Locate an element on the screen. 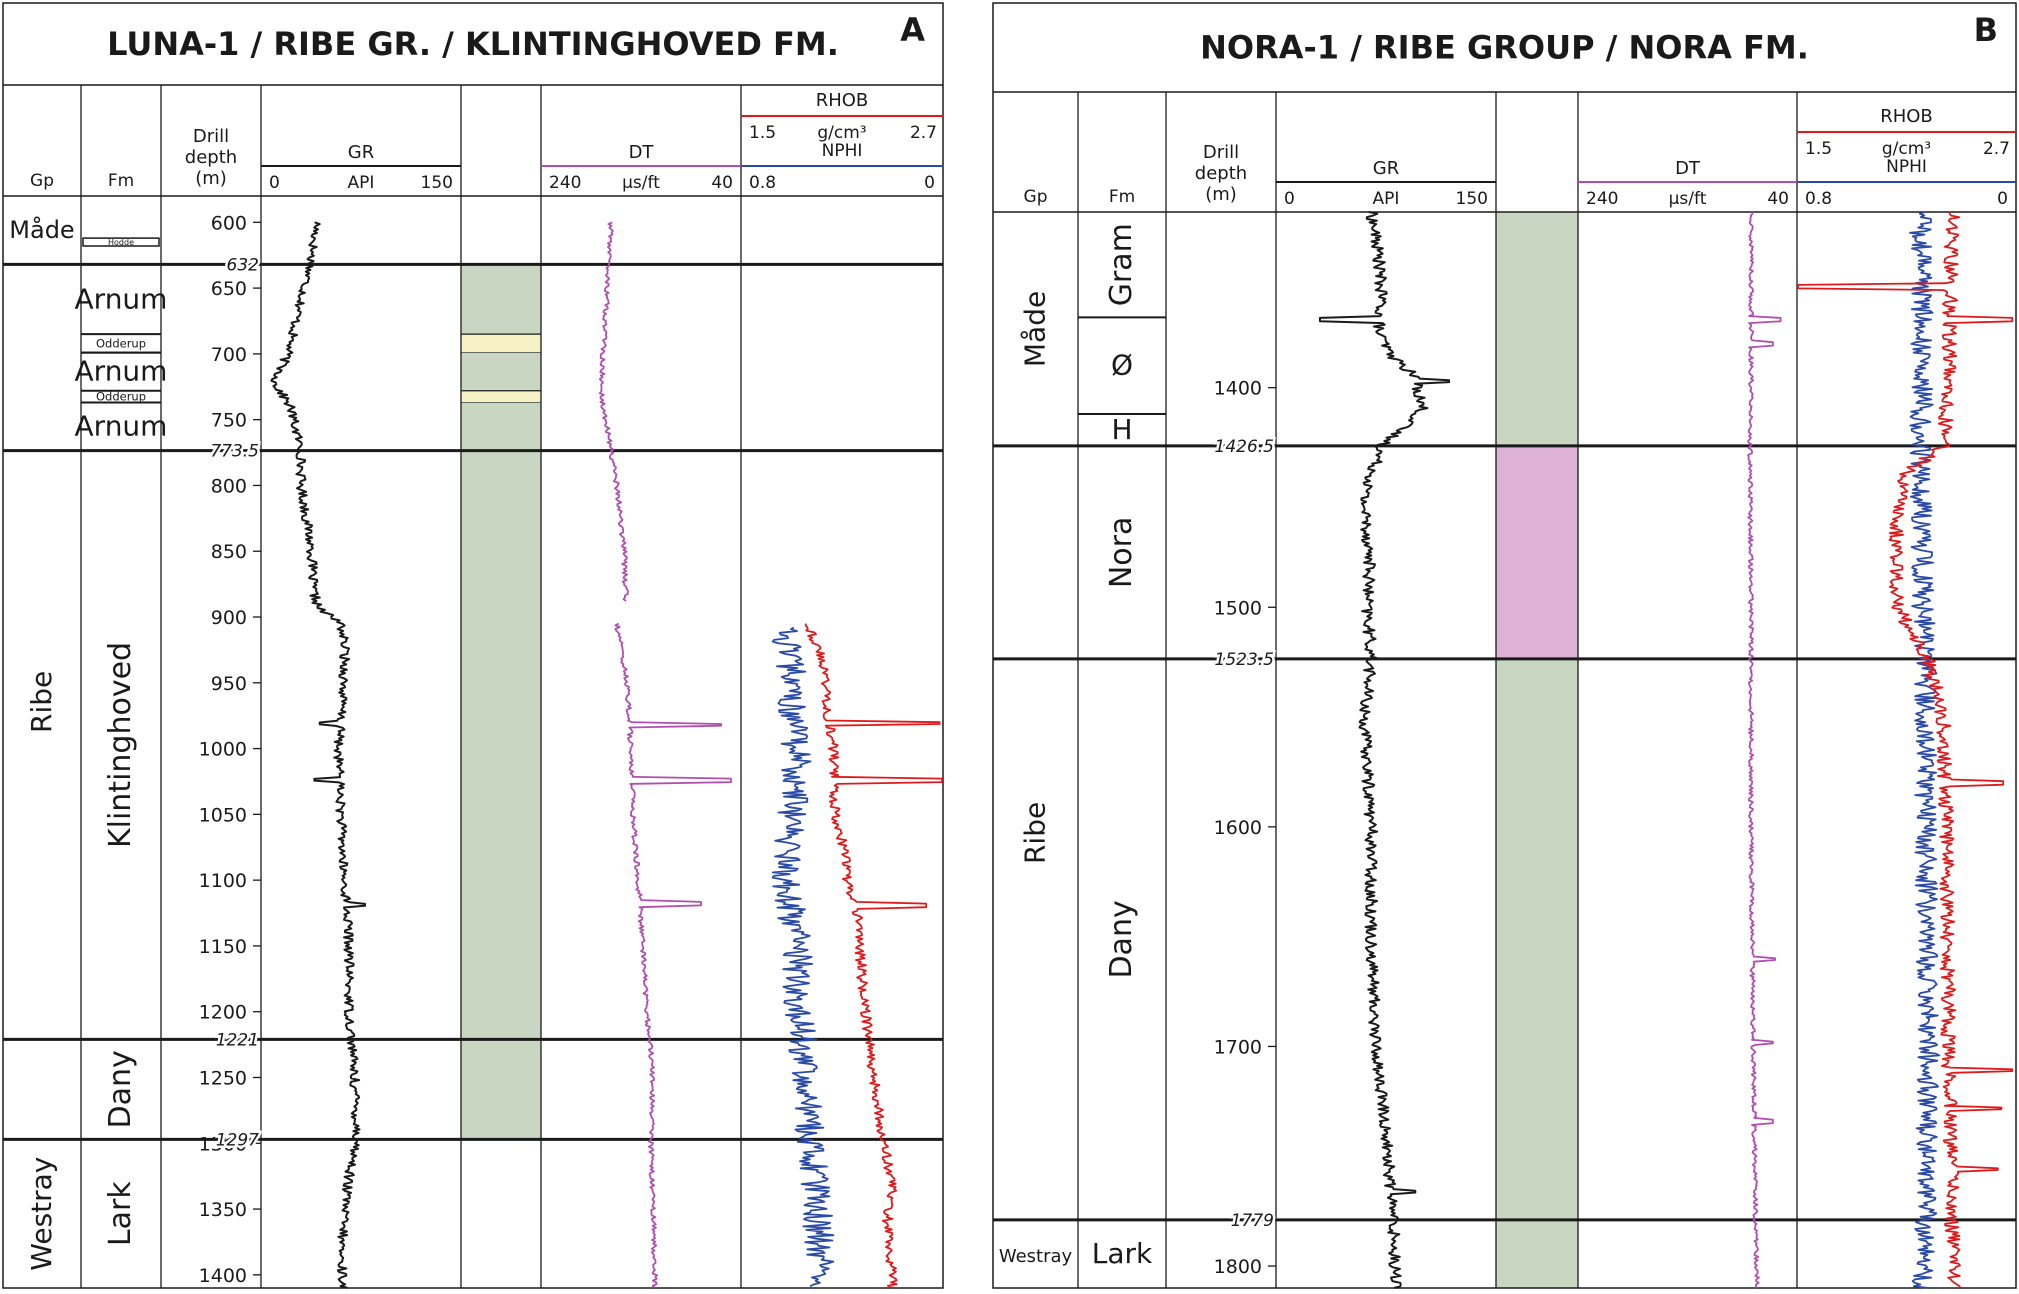  panel-letter: A is located at coordinates (912, 30).